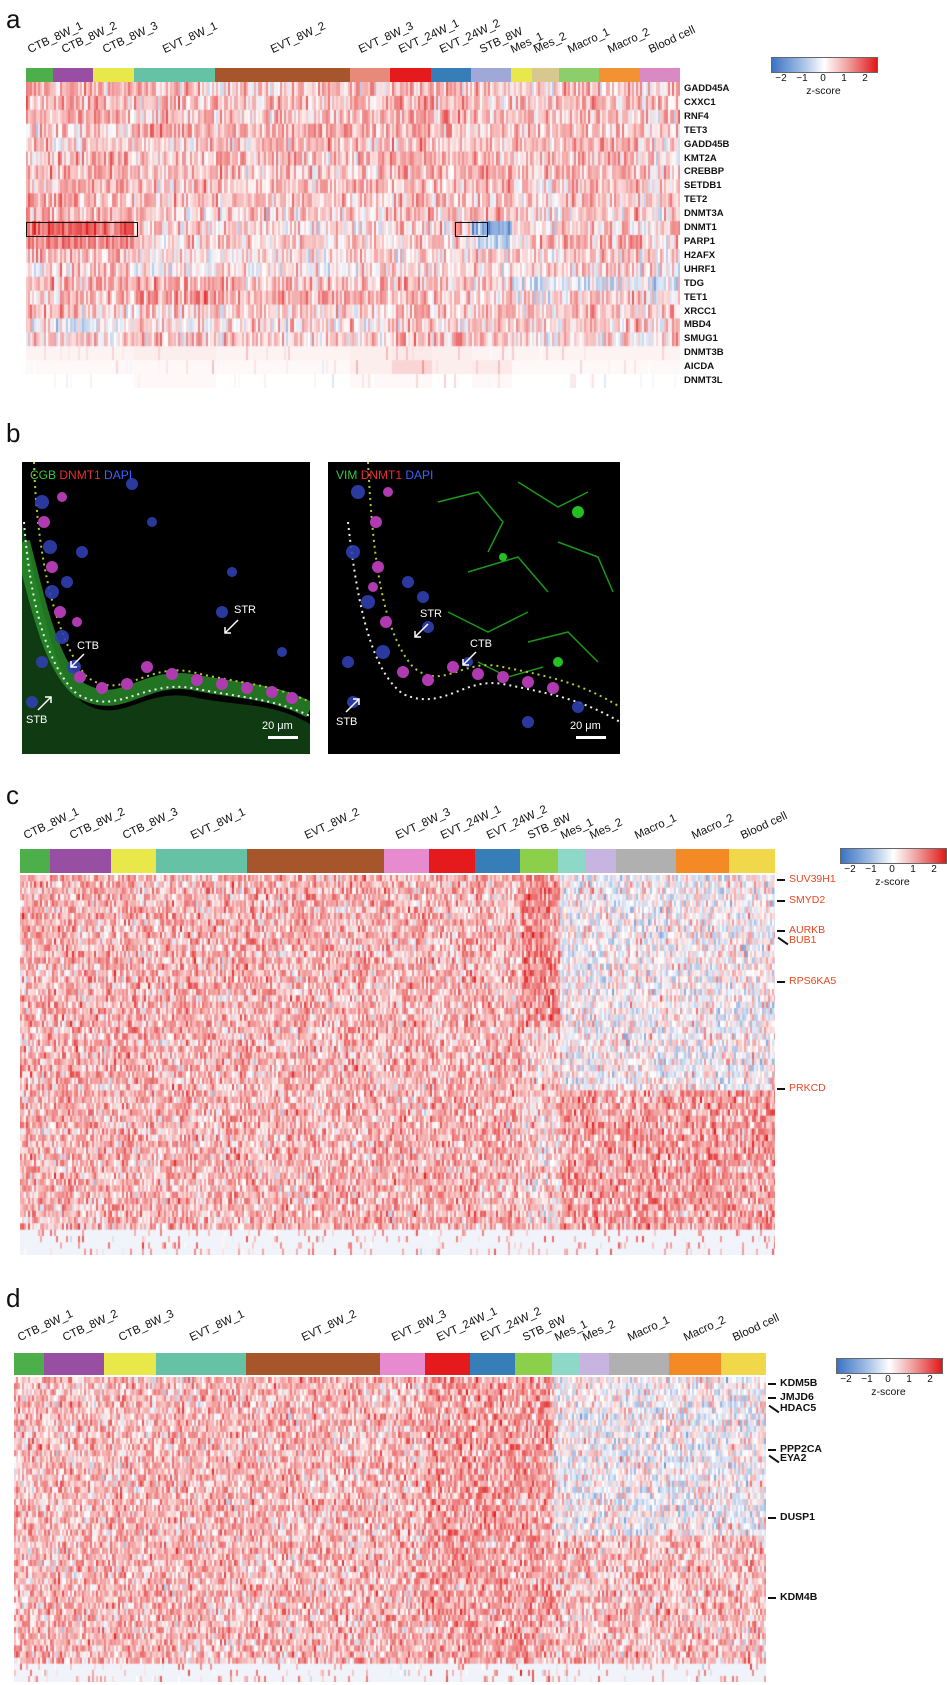 Image resolution: width=947 pixels, height=1685 pixels. What do you see at coordinates (474, 608) in the screenshot?
I see `micro-image-right: VIM DNMT1 DAPI STR CTB STB 20 μm` at bounding box center [474, 608].